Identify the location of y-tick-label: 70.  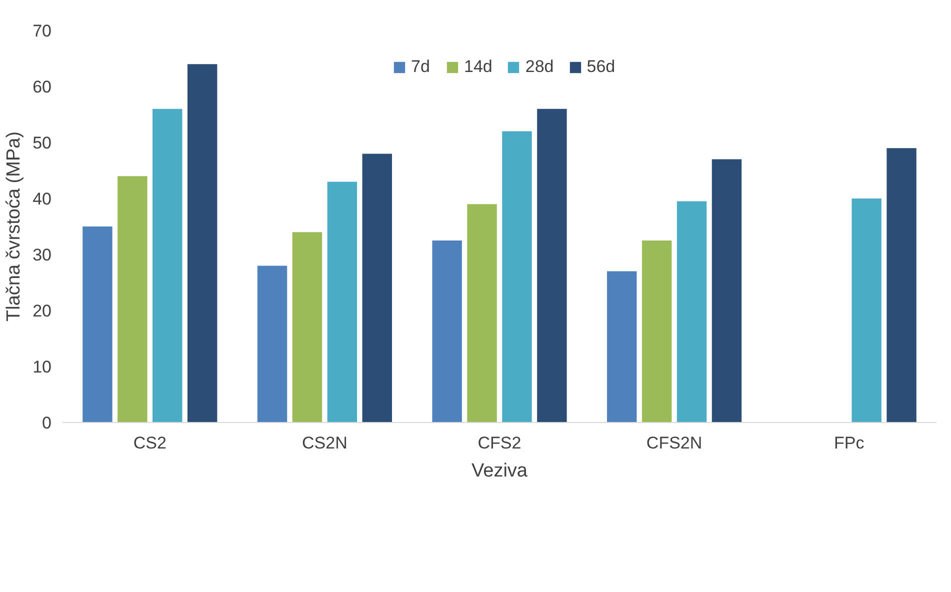
(42, 31).